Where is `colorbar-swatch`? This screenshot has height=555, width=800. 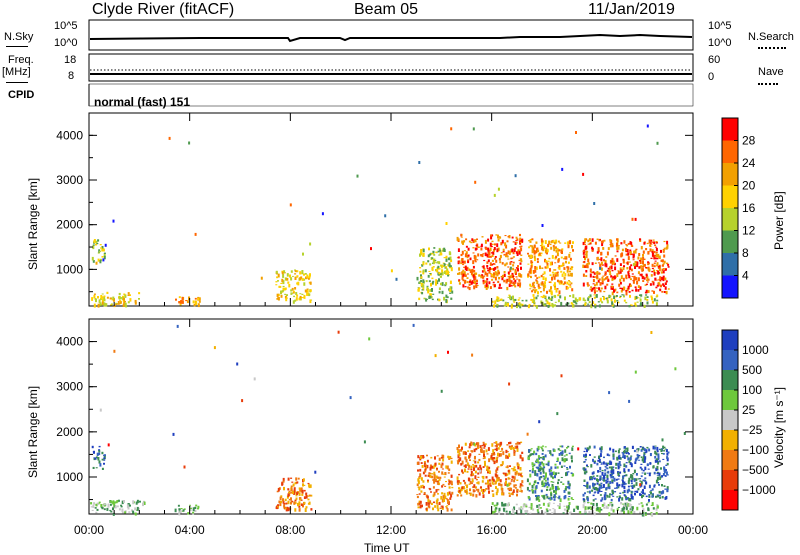
colorbar-swatch is located at coordinates (730, 174).